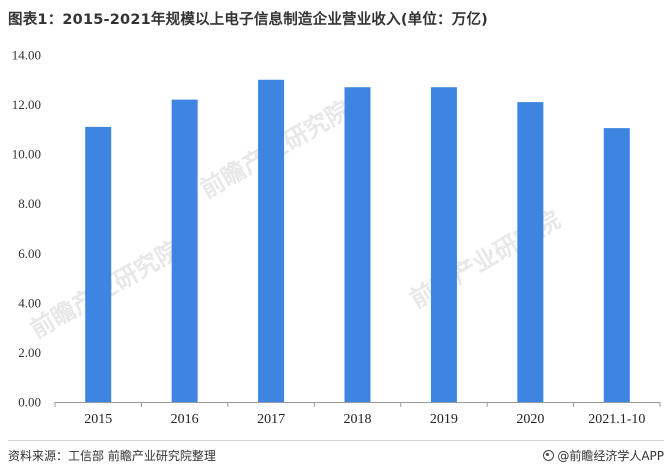 Image resolution: width=672 pixels, height=475 pixels. What do you see at coordinates (29, 302) in the screenshot?
I see `y-tick-label: 4.00` at bounding box center [29, 302].